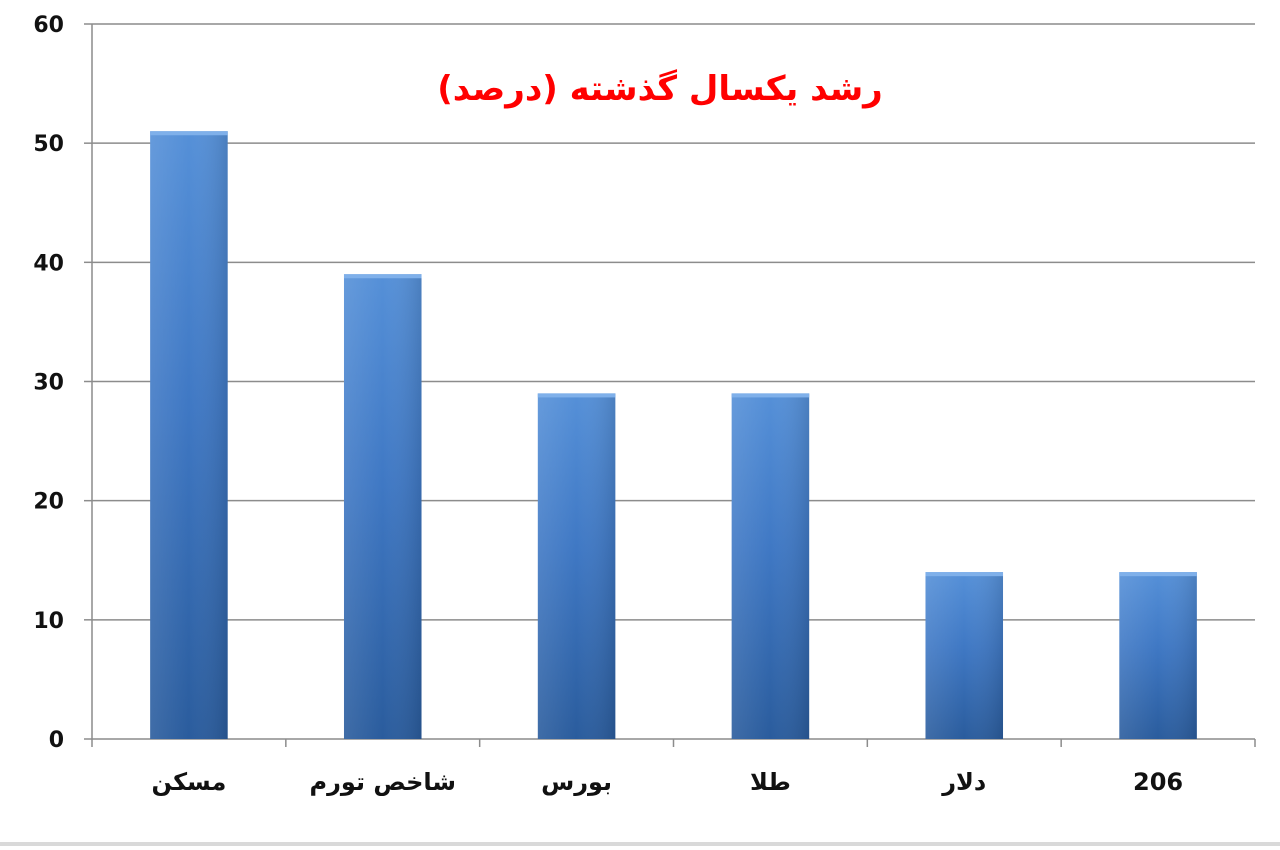 This screenshot has width=1280, height=850. I want to click on x-tick-label: شاخص تورم, so click(383, 782).